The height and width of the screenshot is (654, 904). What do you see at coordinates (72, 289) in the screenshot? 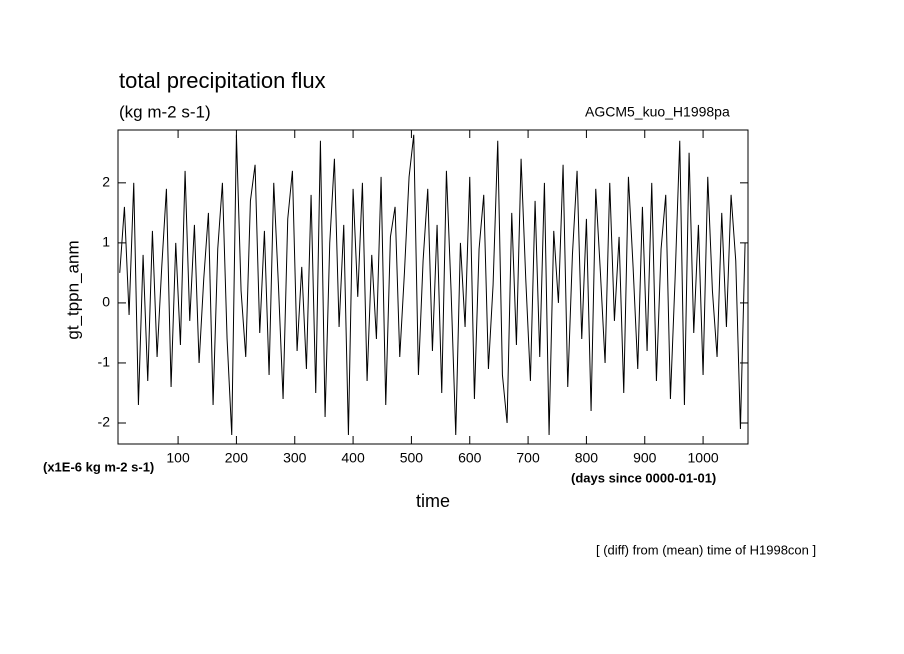
I see `y-axis-label: gt_tppn_anm` at bounding box center [72, 289].